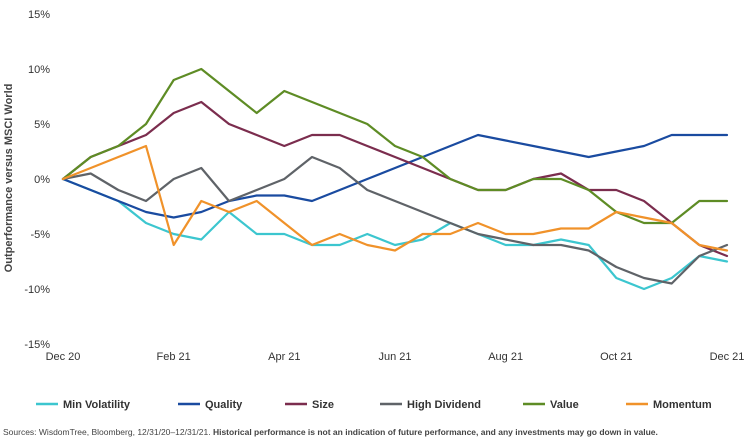 This screenshot has height=440, width=750. I want to click on legend-label: Min Volatility, so click(97, 405).